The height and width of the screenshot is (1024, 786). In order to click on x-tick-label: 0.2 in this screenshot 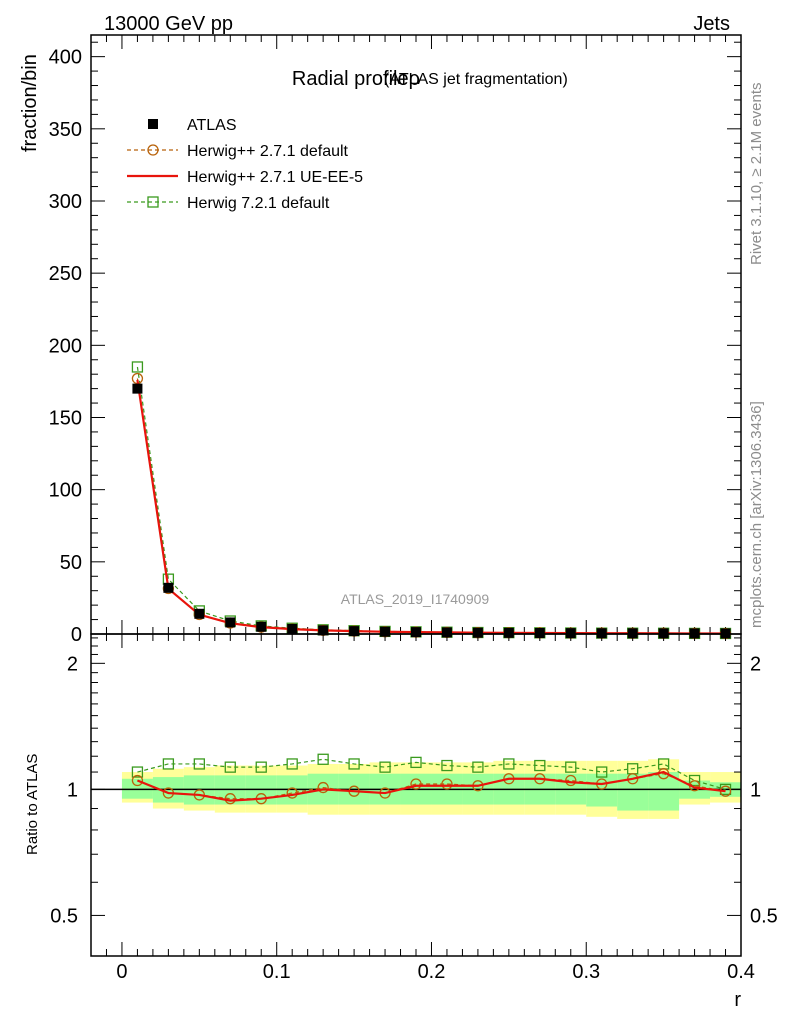, I will do `click(432, 972)`.